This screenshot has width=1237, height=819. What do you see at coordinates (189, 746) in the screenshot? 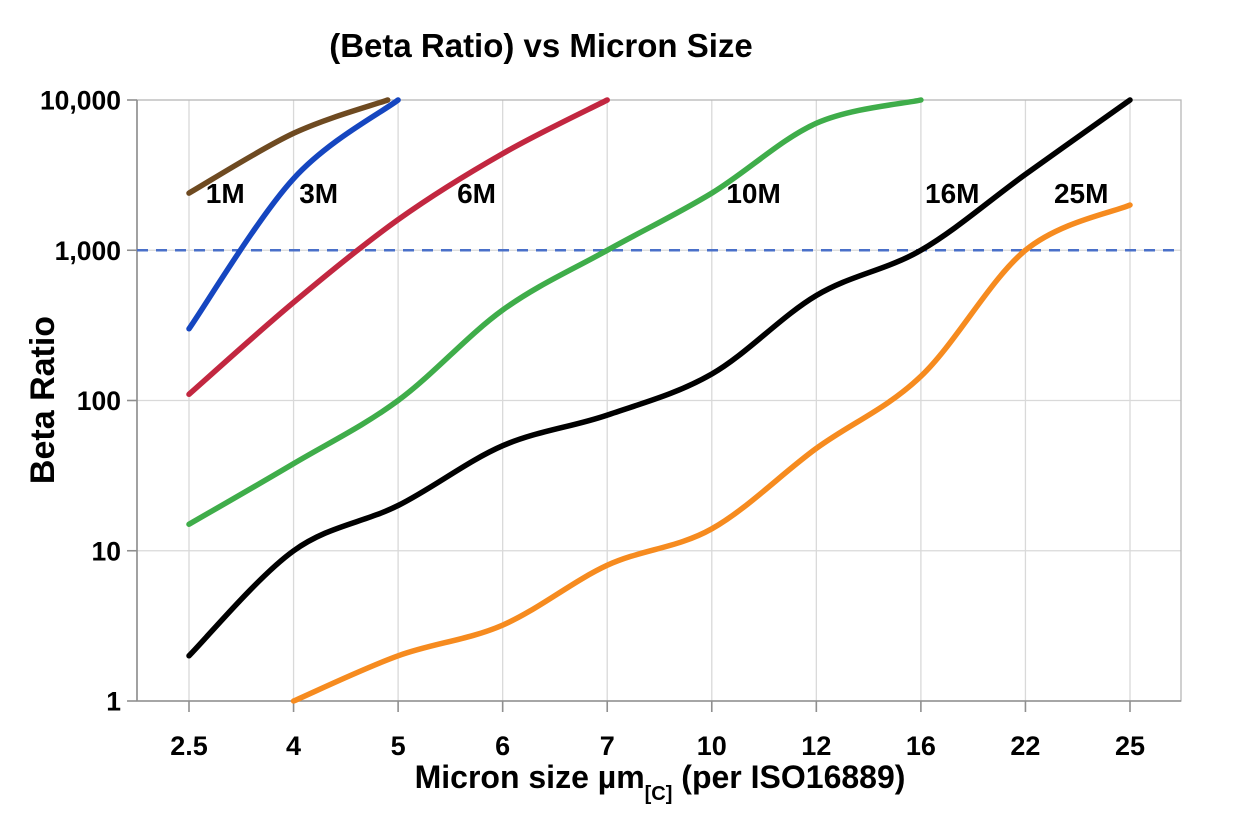
I see `x-tick-label: 2.5` at bounding box center [189, 746].